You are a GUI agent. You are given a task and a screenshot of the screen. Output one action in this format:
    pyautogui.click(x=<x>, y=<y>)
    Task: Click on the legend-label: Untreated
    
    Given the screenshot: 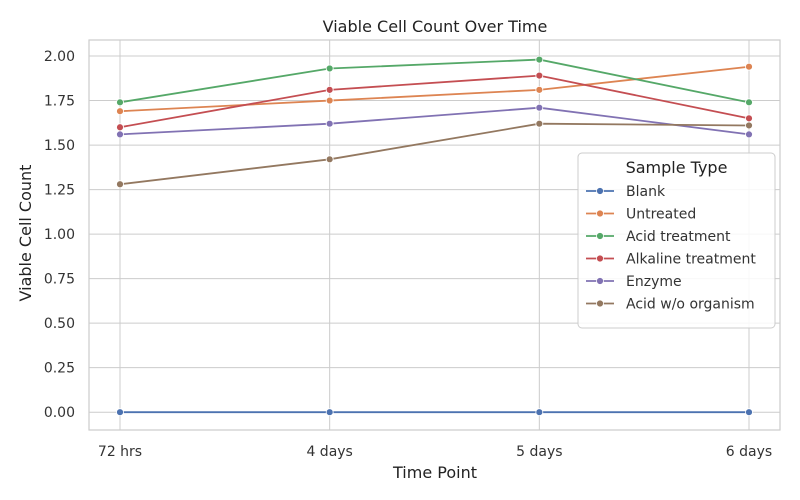 What is the action you would take?
    pyautogui.click(x=661, y=215)
    